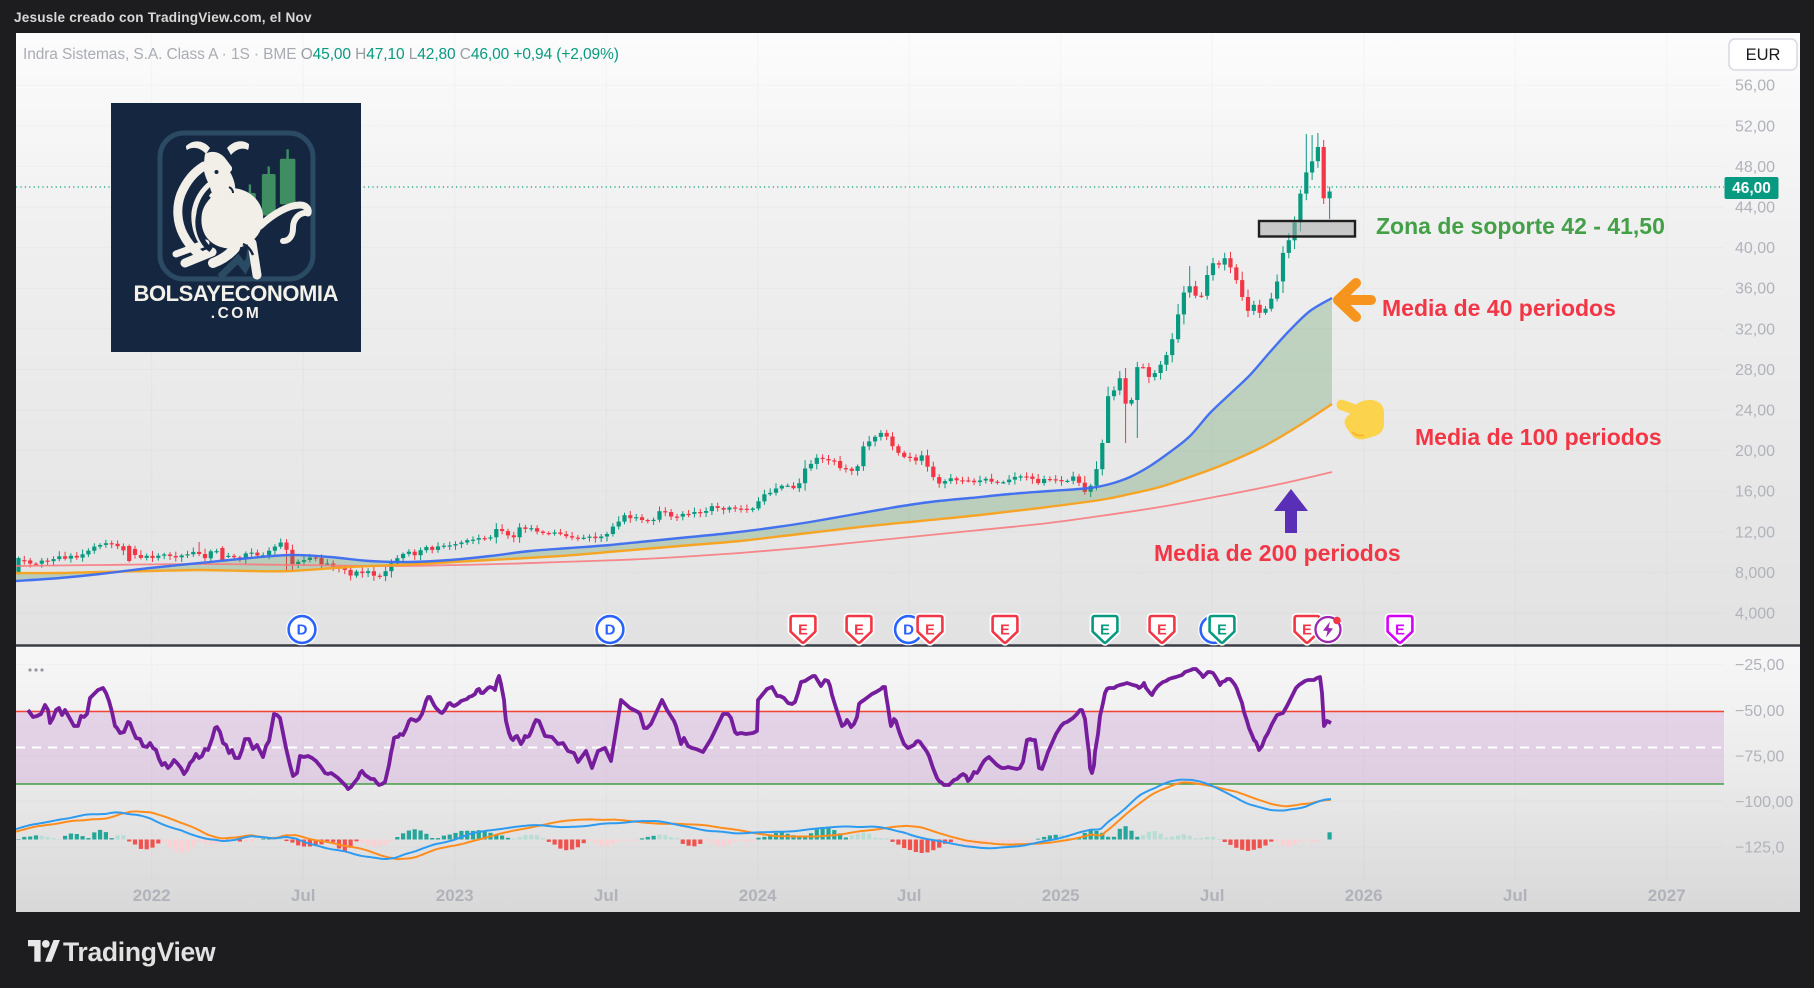 This screenshot has width=1814, height=988. Describe the element at coordinates (236, 313) in the screenshot. I see `svg-text: .COM` at that location.